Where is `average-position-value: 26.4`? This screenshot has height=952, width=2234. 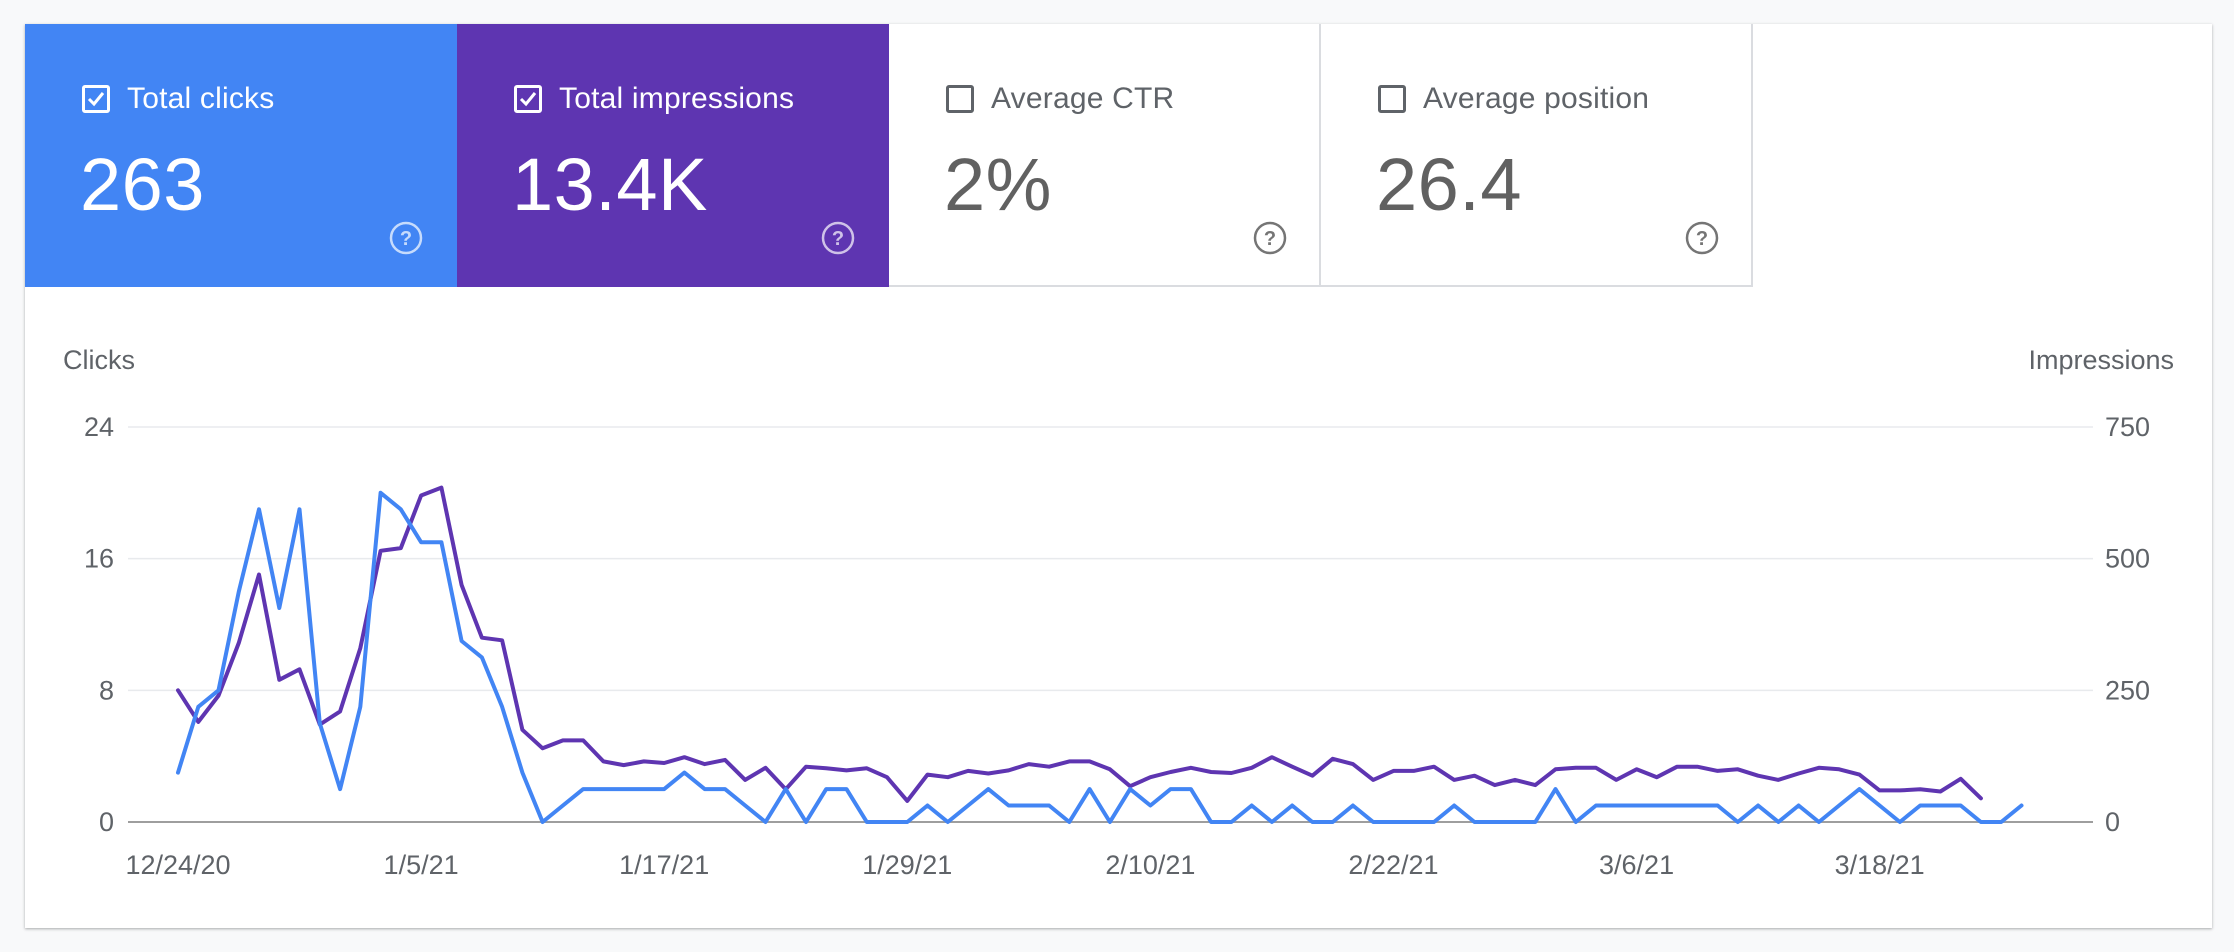
average-position-value: 26.4 is located at coordinates (1449, 184).